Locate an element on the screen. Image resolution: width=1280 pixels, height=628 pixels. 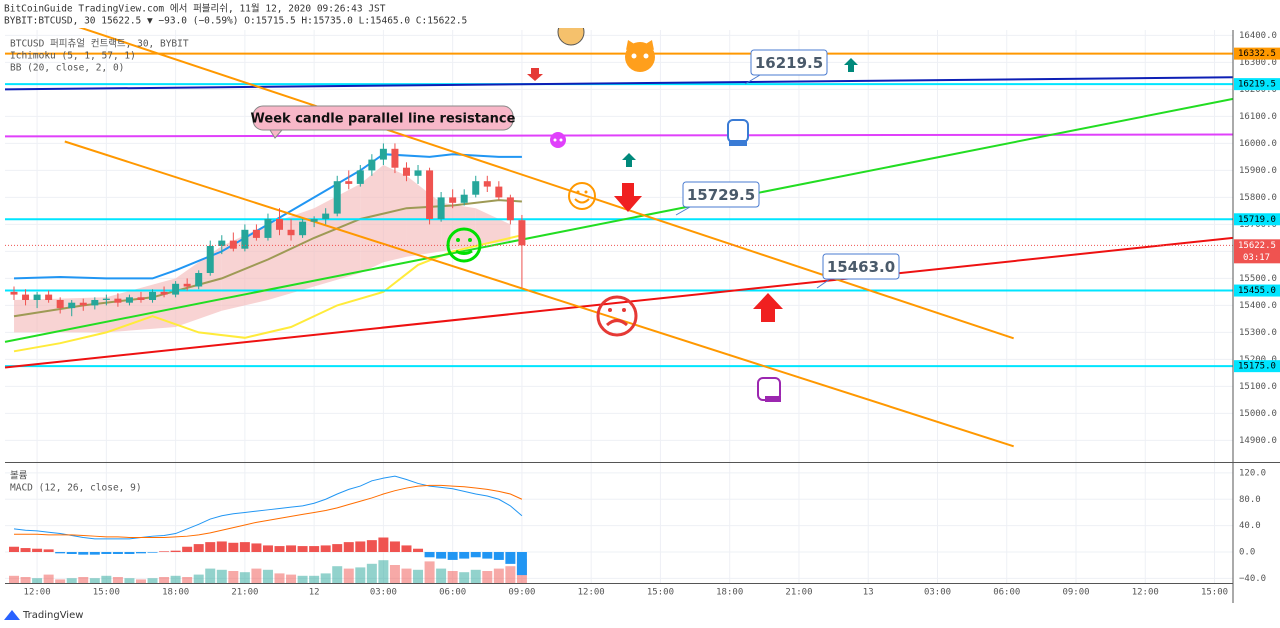
callout-text: Week candle parallel line resistance is located at coordinates (383, 119).